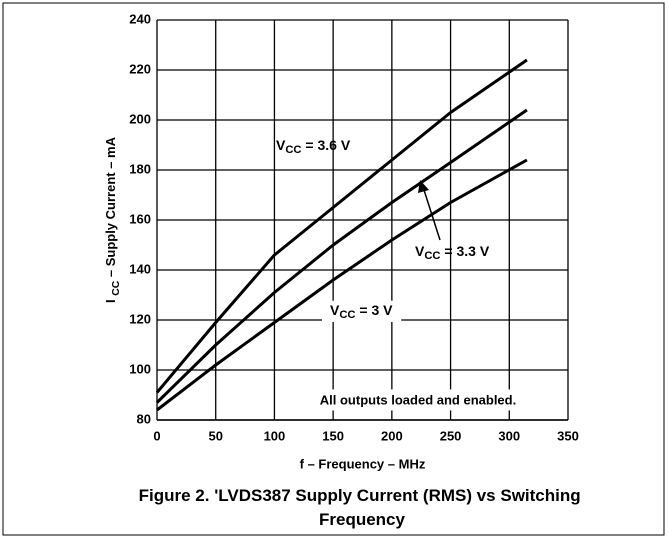 This screenshot has height=540, width=669. What do you see at coordinates (333, 435) in the screenshot?
I see `x-tick-label: 150` at bounding box center [333, 435].